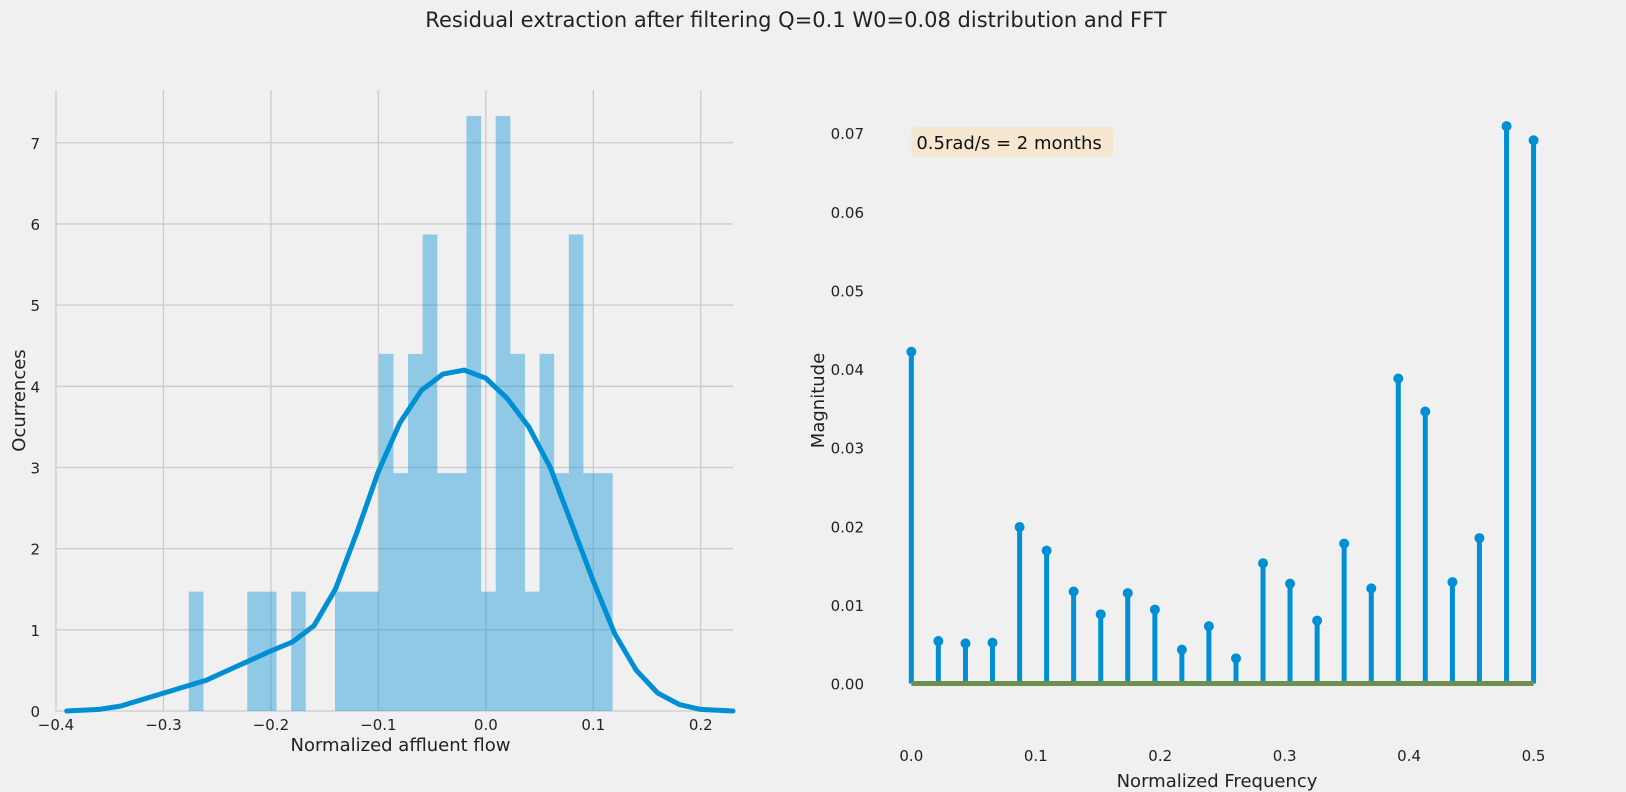  I want to click on fft-y-axis-label: Magnitude, so click(818, 400).